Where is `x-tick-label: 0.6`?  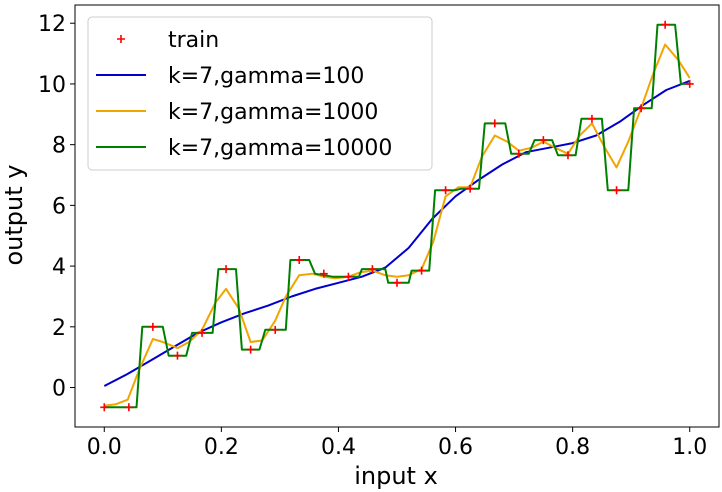 x-tick-label: 0.6 is located at coordinates (455, 447).